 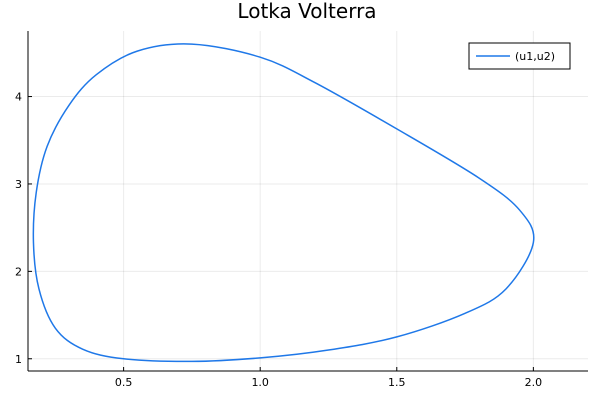 I want to click on legend-box, so click(x=519, y=56).